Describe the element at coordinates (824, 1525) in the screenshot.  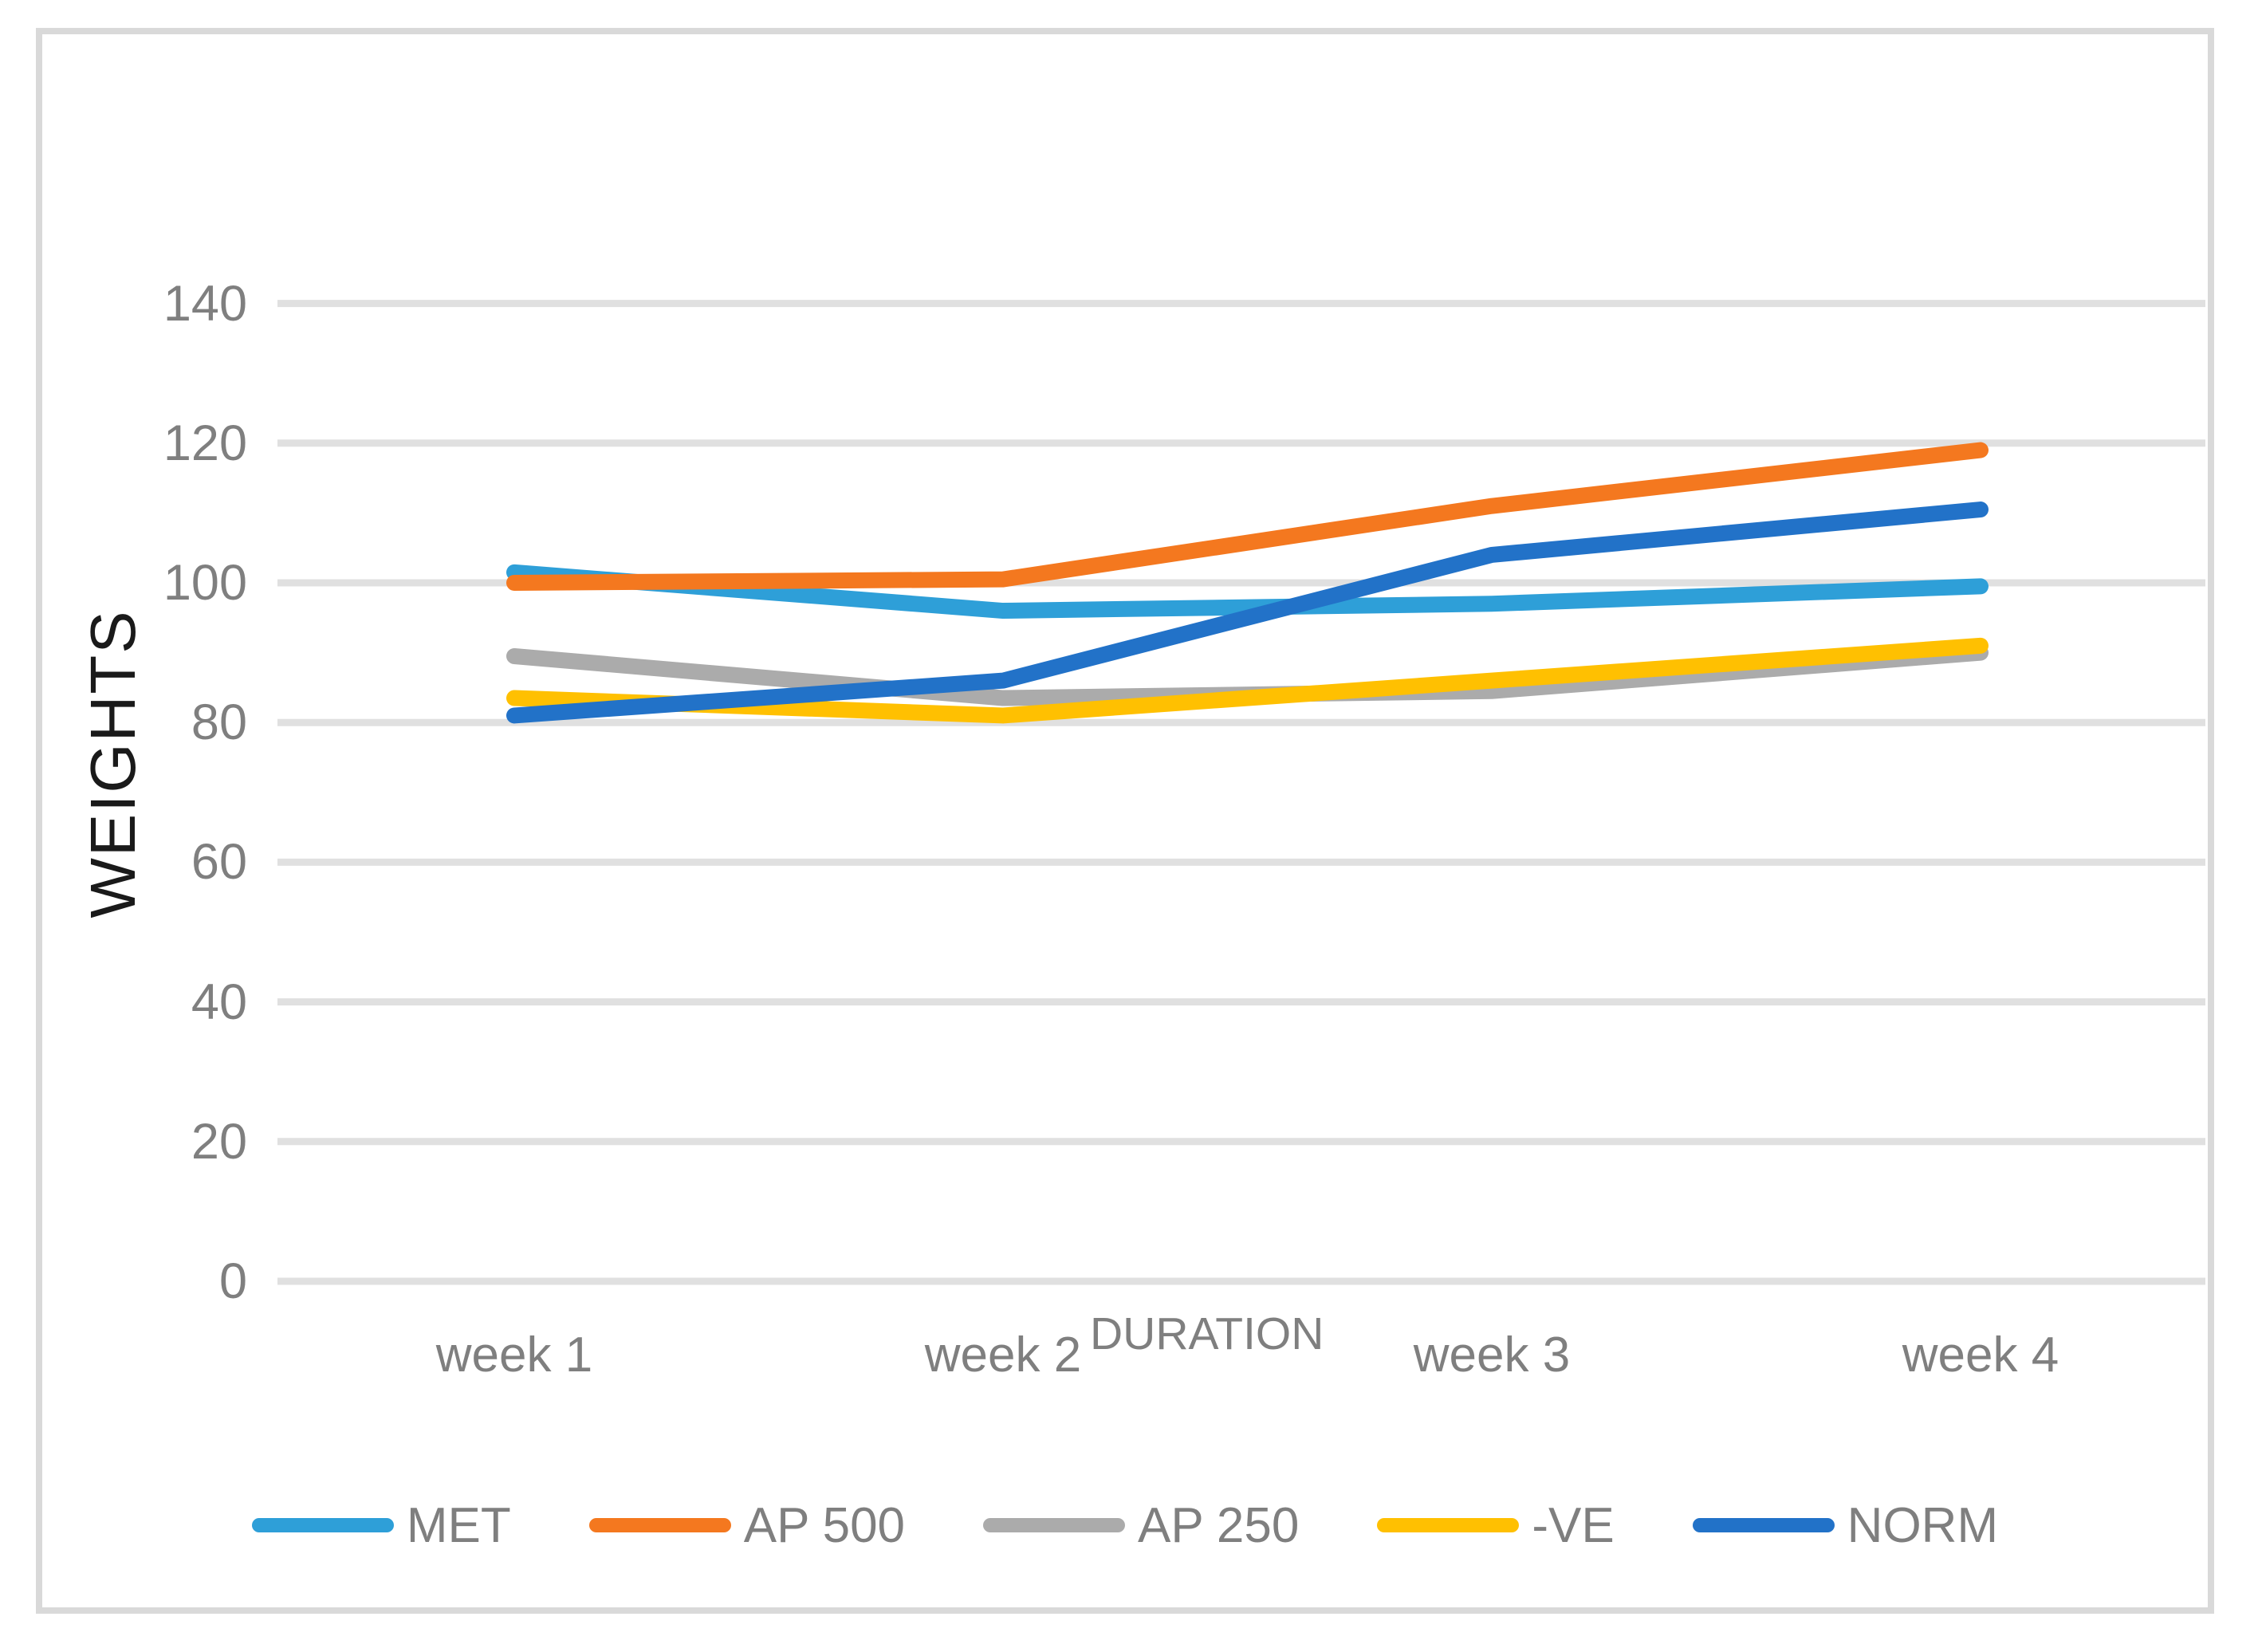
I see `legend-label: AP 500` at that location.